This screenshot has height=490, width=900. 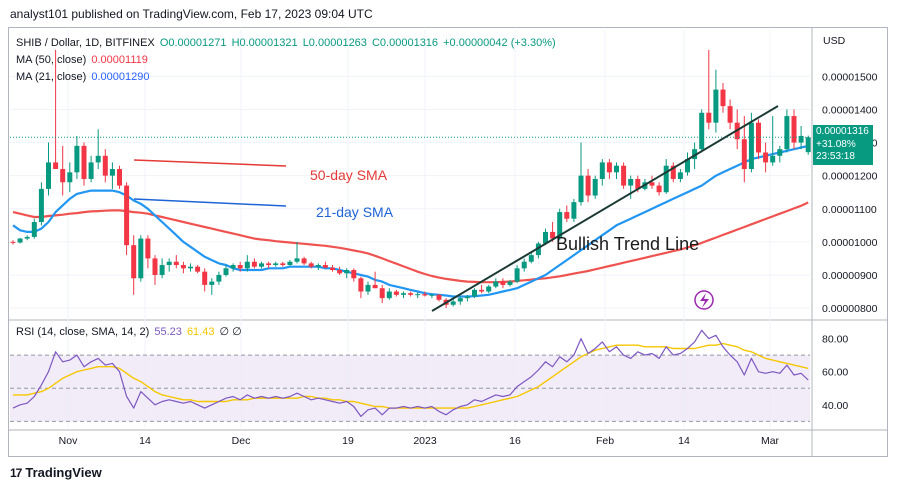 What do you see at coordinates (425, 441) in the screenshot?
I see `time-tick-label: 2023` at bounding box center [425, 441].